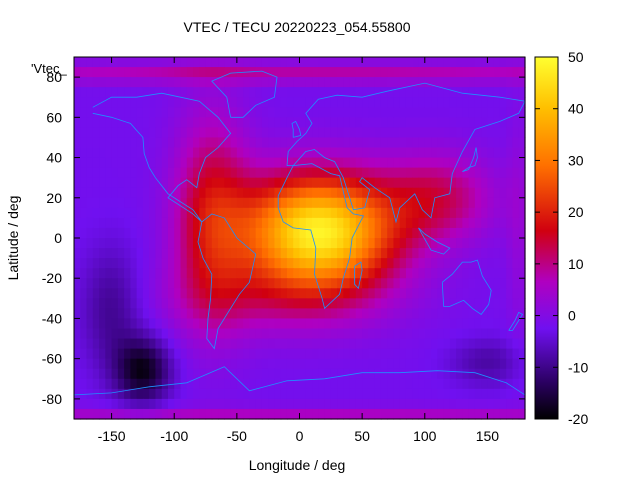 The height and width of the screenshot is (480, 640). Describe the element at coordinates (578, 367) in the screenshot. I see `colorbar-tick-label: -10` at that location.